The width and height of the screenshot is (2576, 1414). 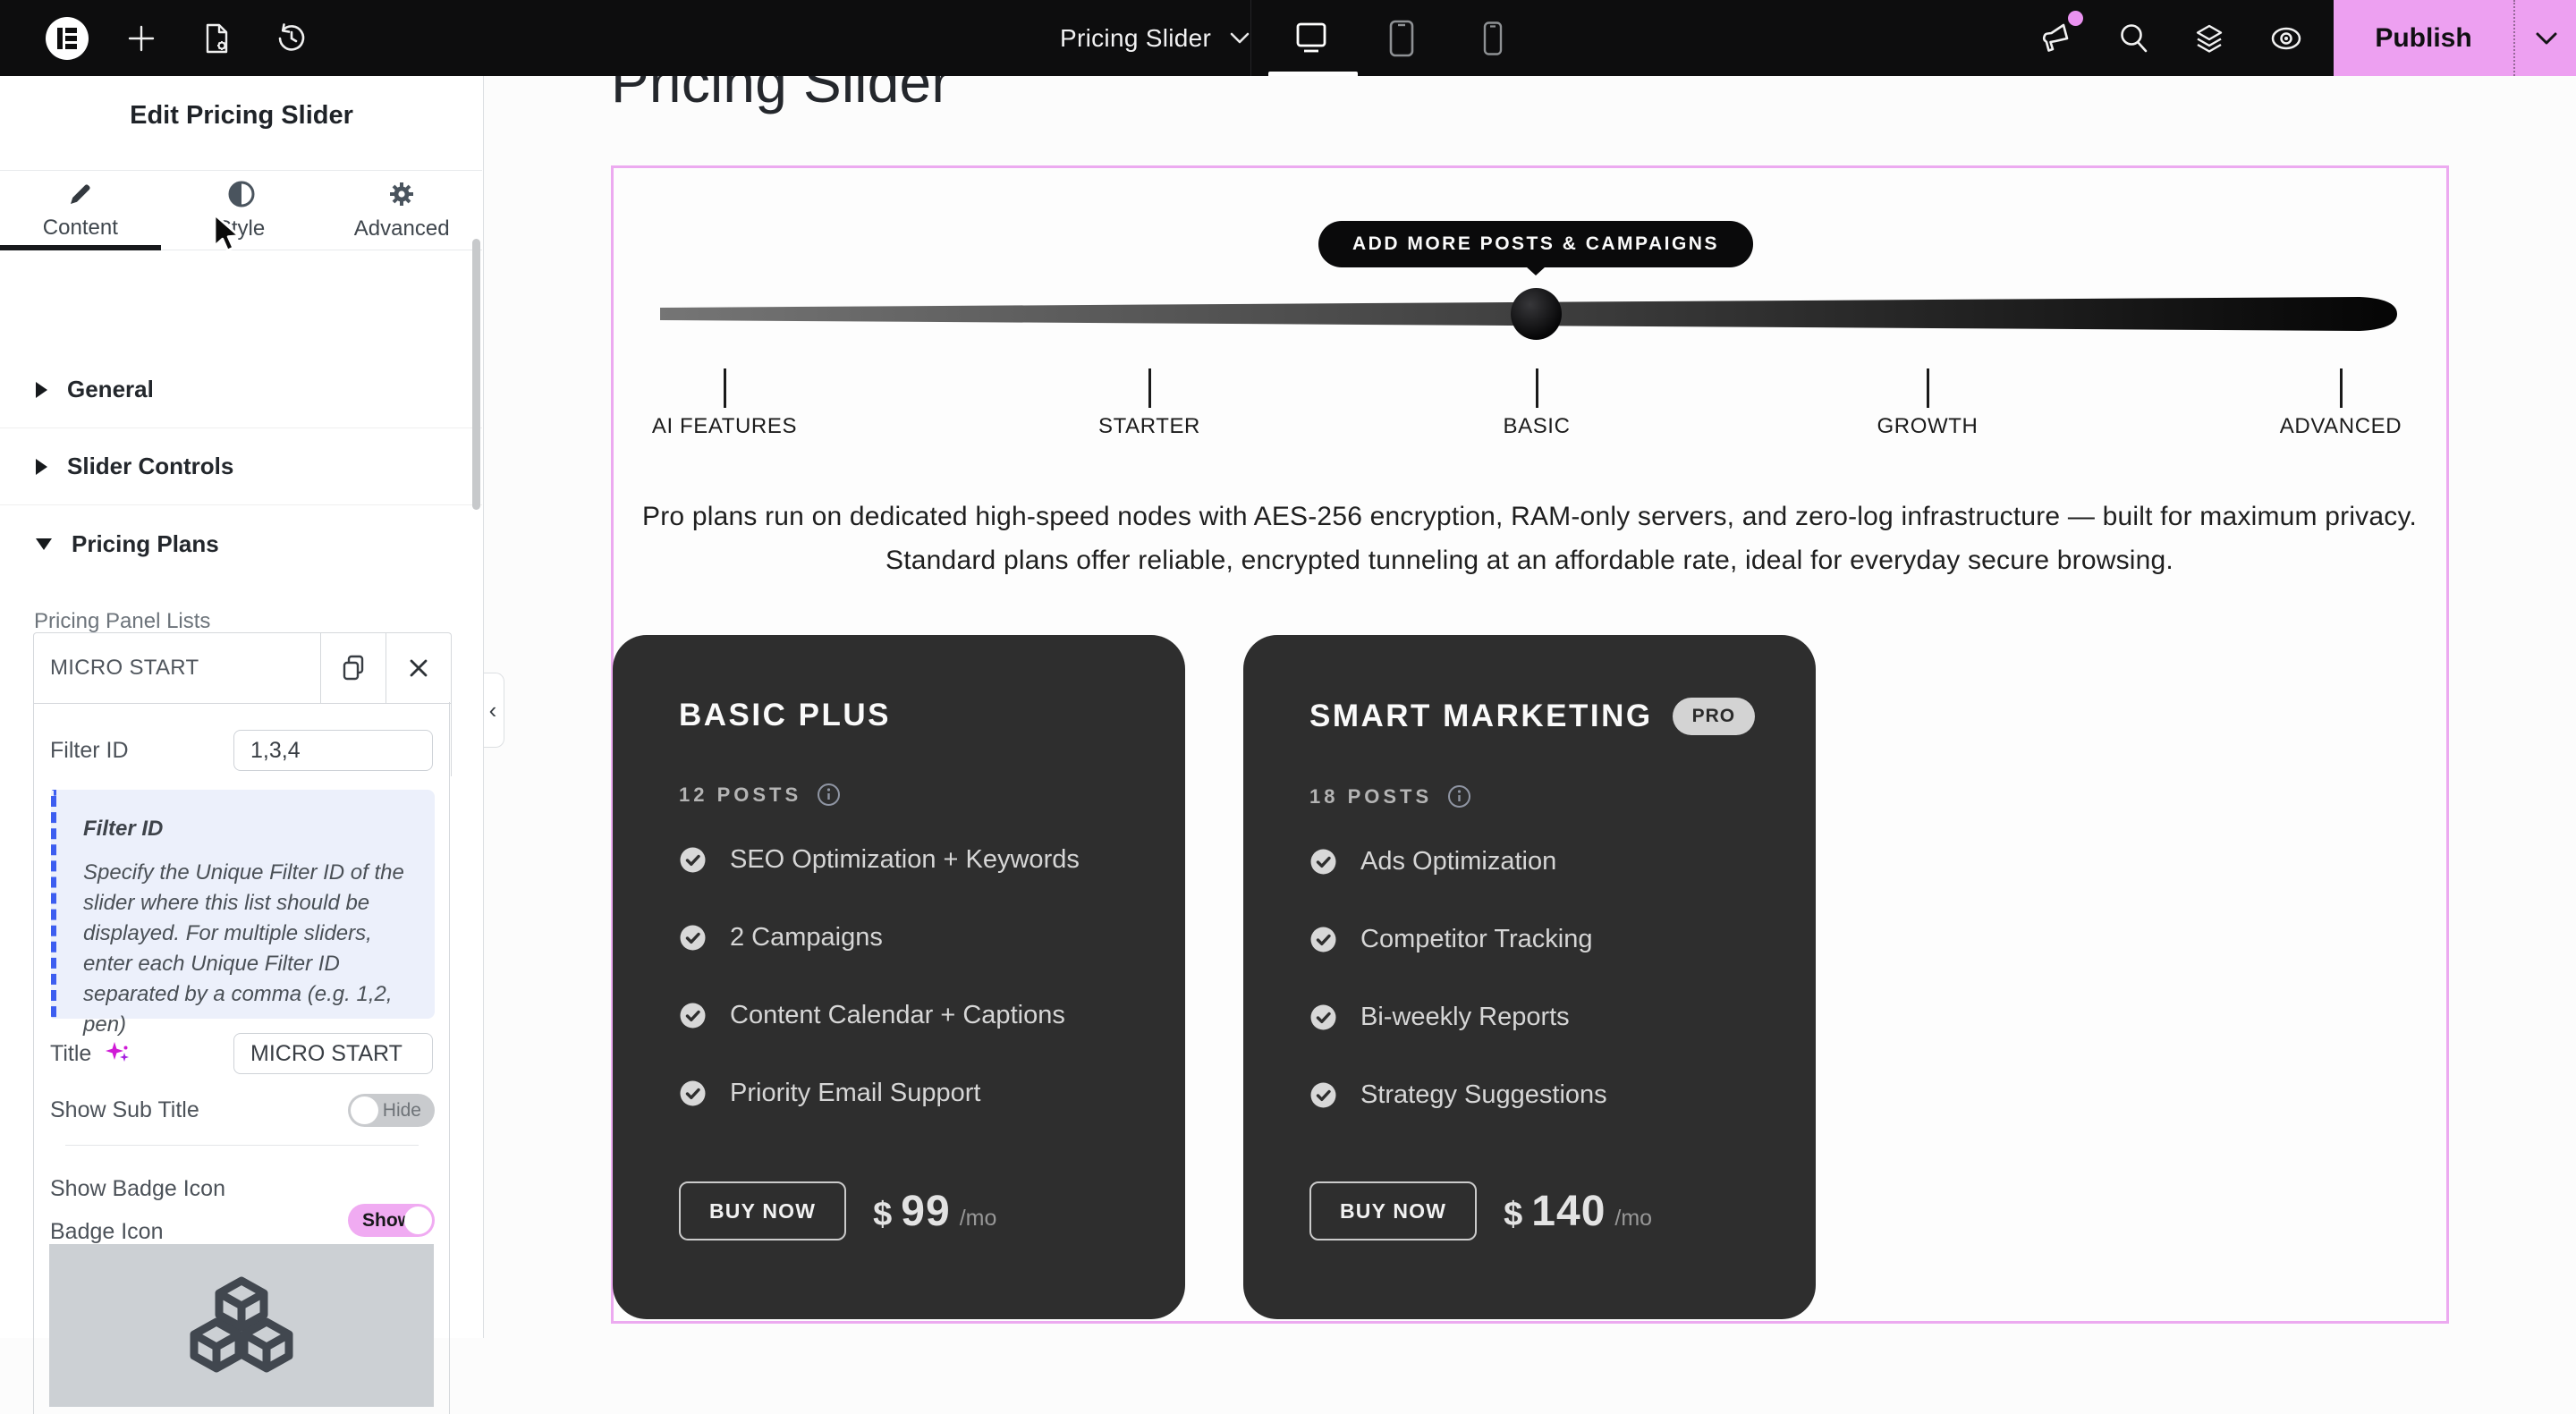 I want to click on copy-icon, so click(x=353, y=668).